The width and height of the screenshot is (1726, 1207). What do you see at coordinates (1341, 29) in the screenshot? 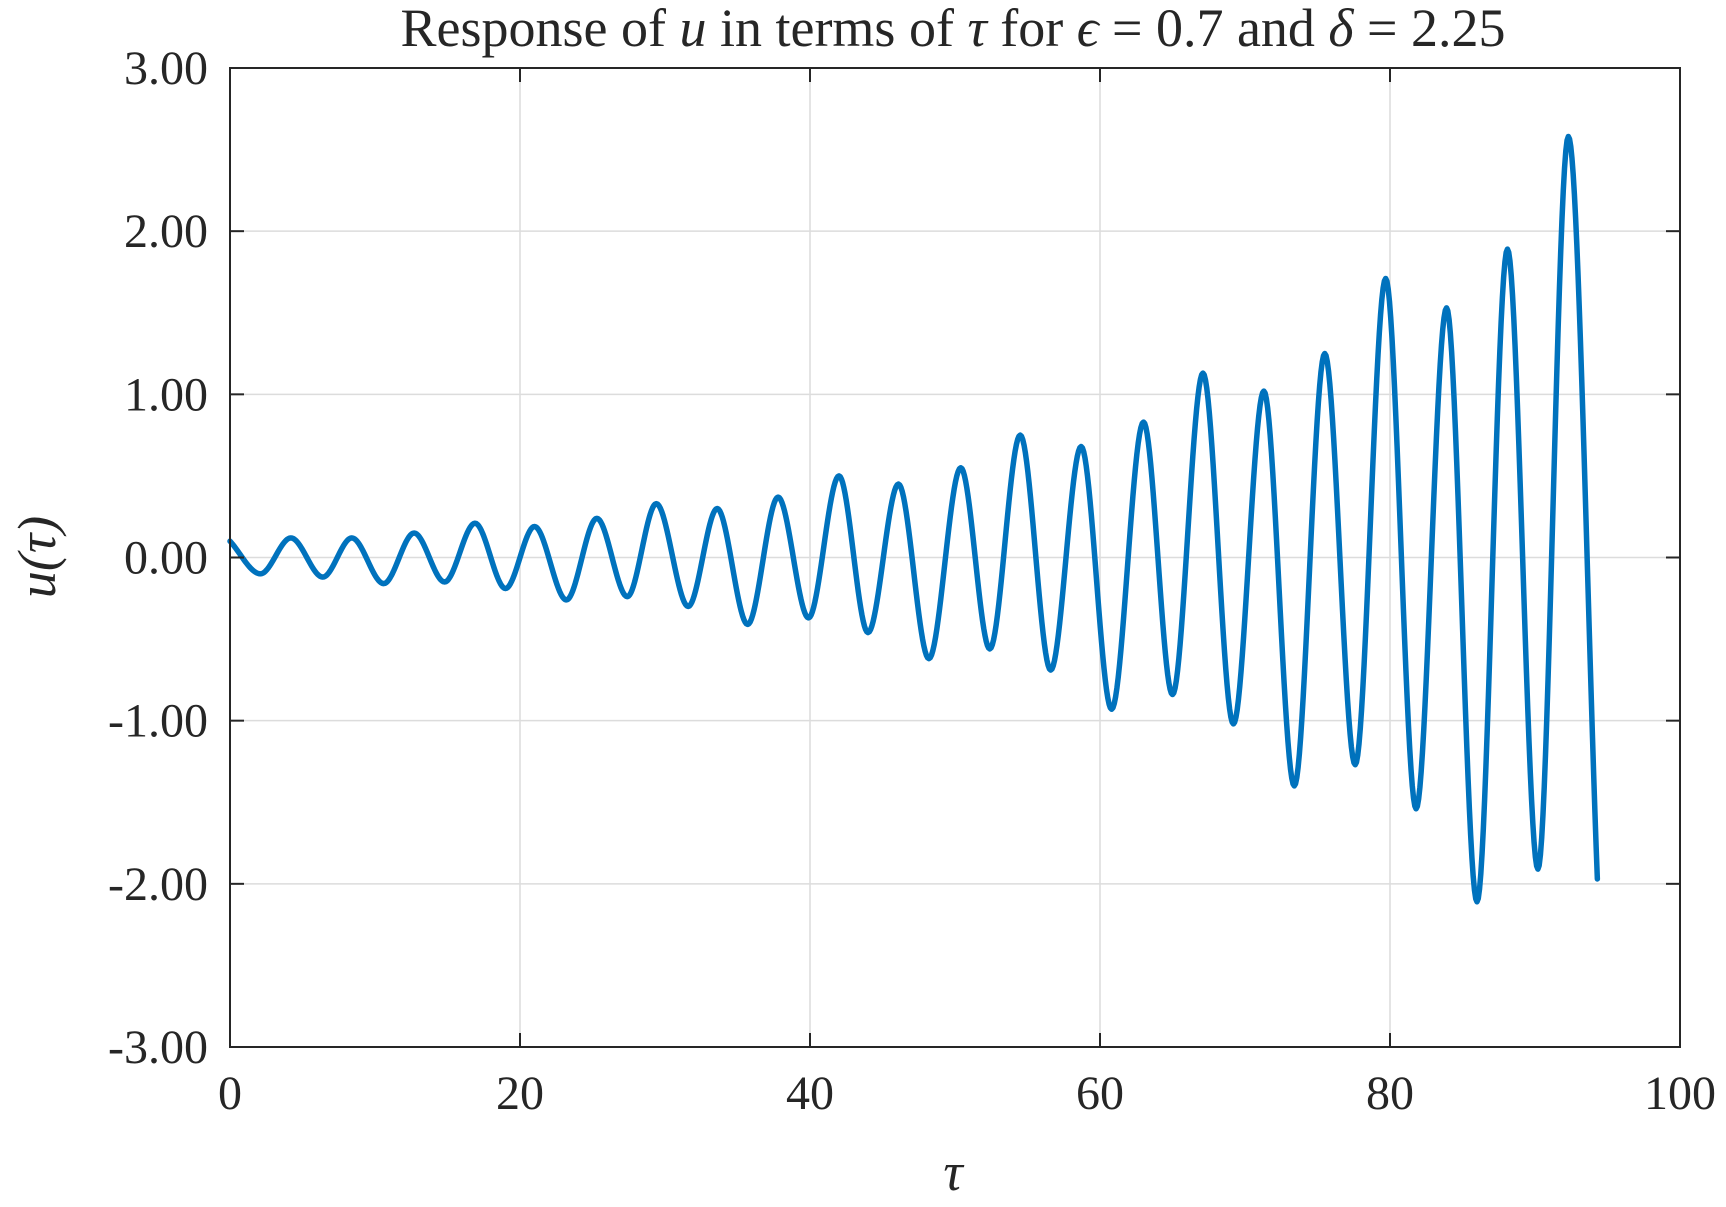
I see `title-part-delta: δ` at bounding box center [1341, 29].